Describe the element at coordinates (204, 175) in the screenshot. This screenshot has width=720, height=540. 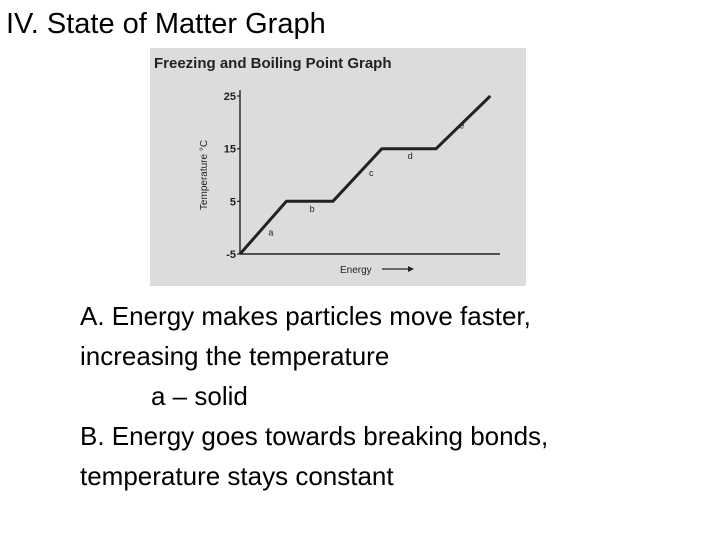
I see `y-axis-label: Temperature °C` at that location.